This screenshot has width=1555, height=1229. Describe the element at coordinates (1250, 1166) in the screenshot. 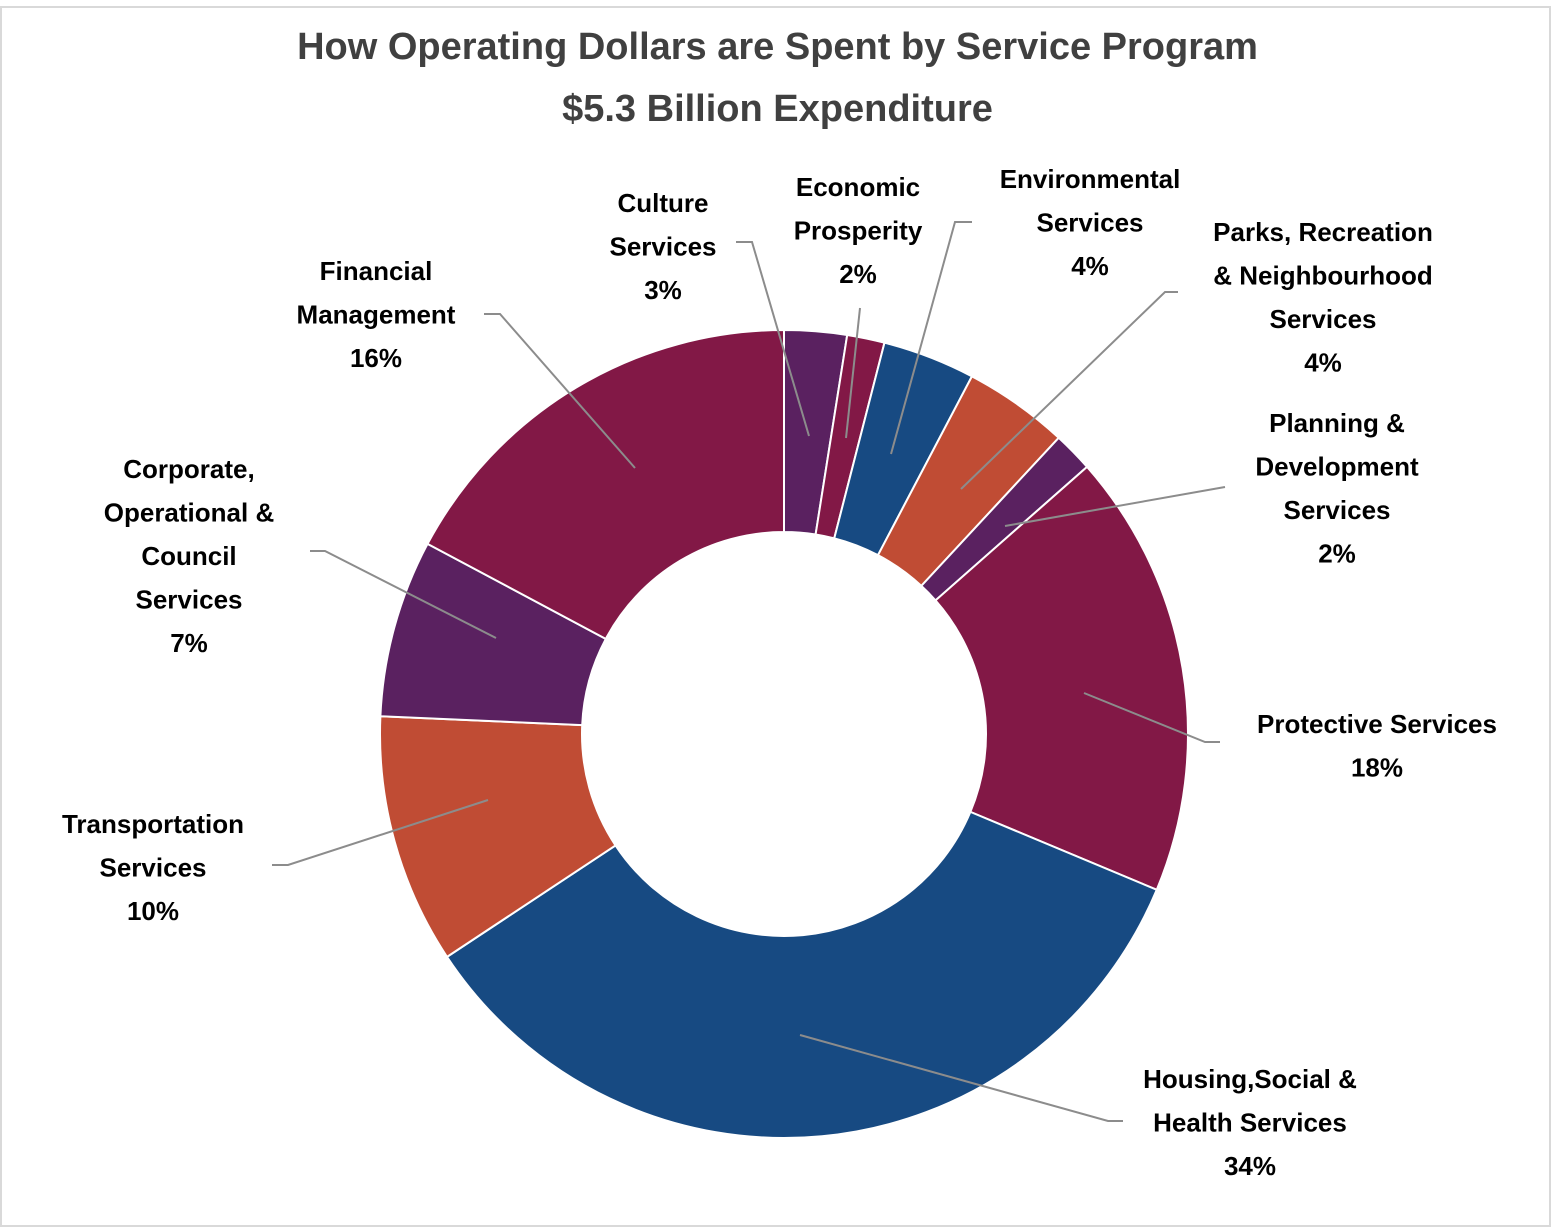

I see `slice-percent-label: 34%` at that location.